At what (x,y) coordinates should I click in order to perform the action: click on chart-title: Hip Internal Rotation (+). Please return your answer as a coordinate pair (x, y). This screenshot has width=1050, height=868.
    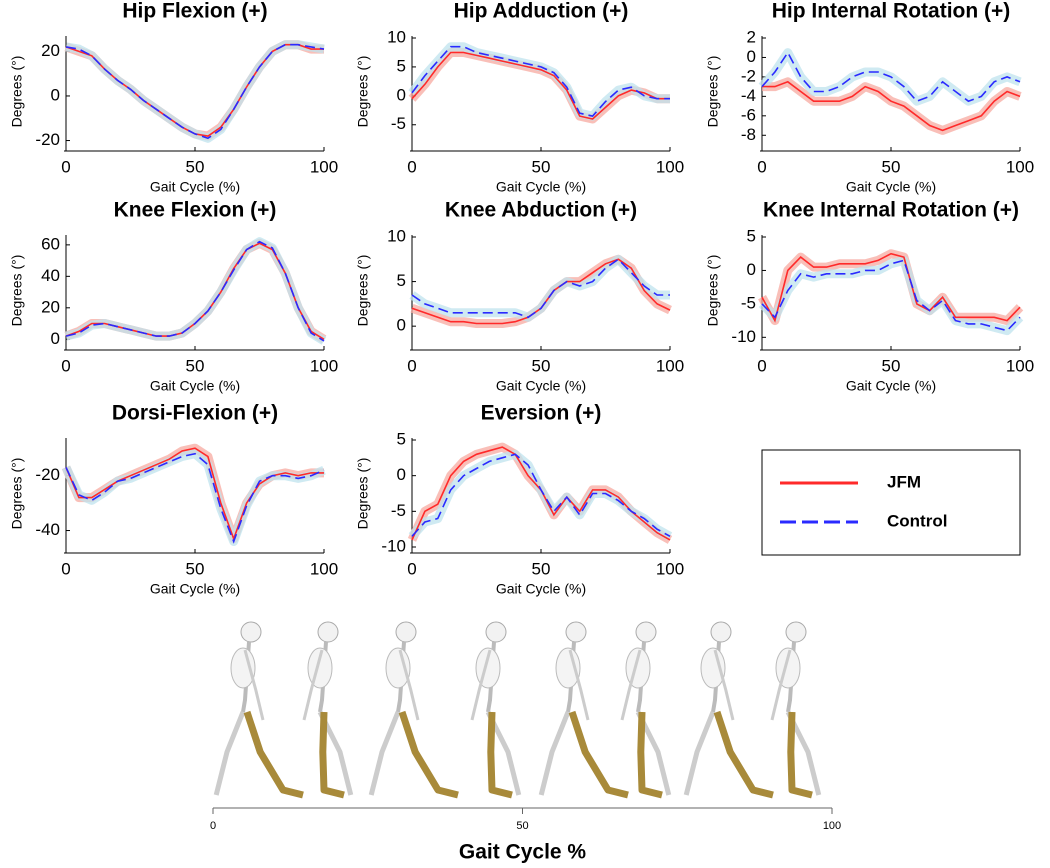
    Looking at the image, I should click on (891, 11).